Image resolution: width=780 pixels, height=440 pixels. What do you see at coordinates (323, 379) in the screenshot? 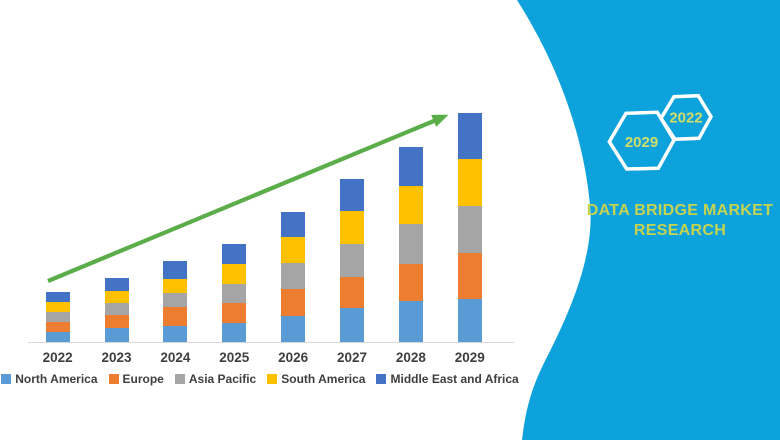
I see `legend-label: South America` at bounding box center [323, 379].